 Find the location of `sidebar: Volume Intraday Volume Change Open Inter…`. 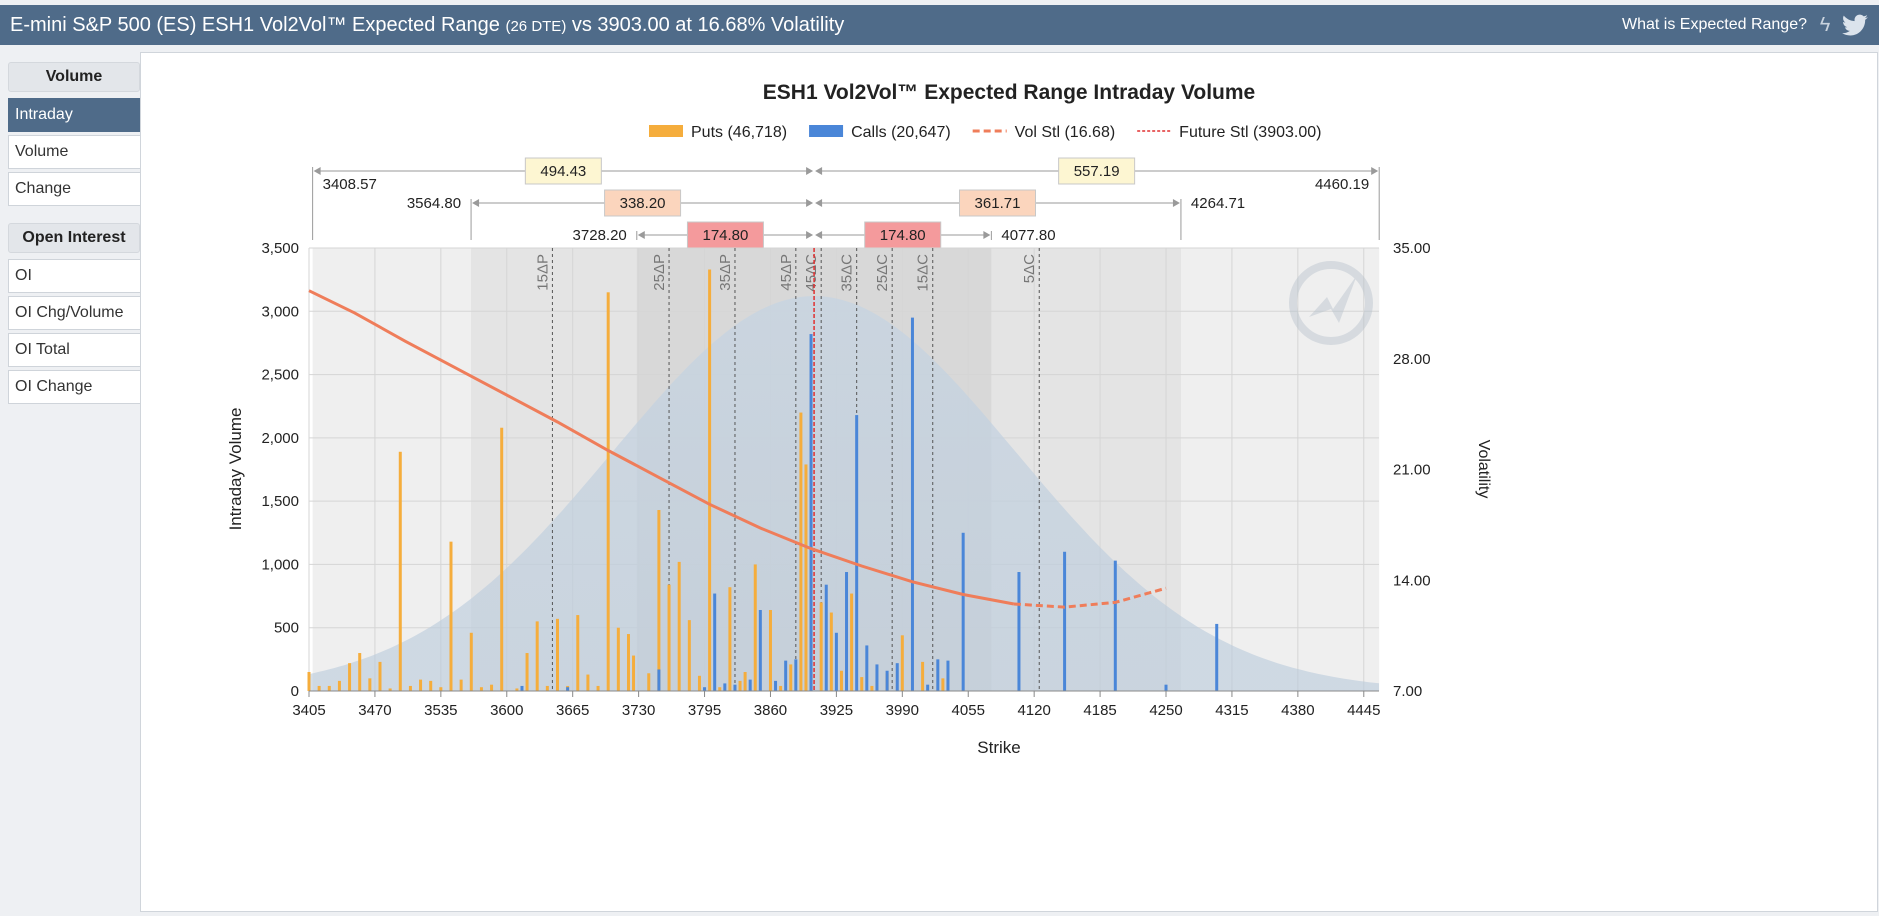

sidebar: Volume Intraday Volume Change Open Inter… is located at coordinates (74, 234).